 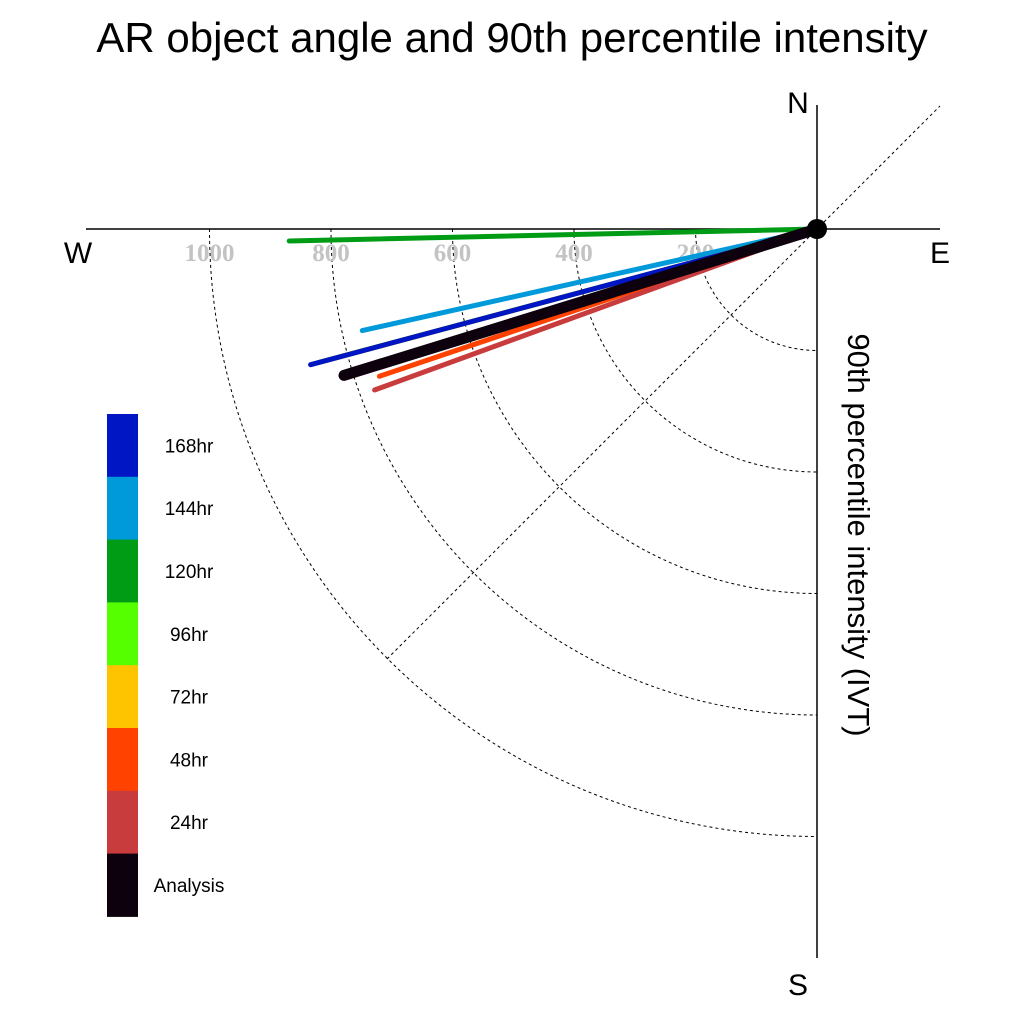 I want to click on legend-label-24hr: 24hr, so click(x=189, y=823).